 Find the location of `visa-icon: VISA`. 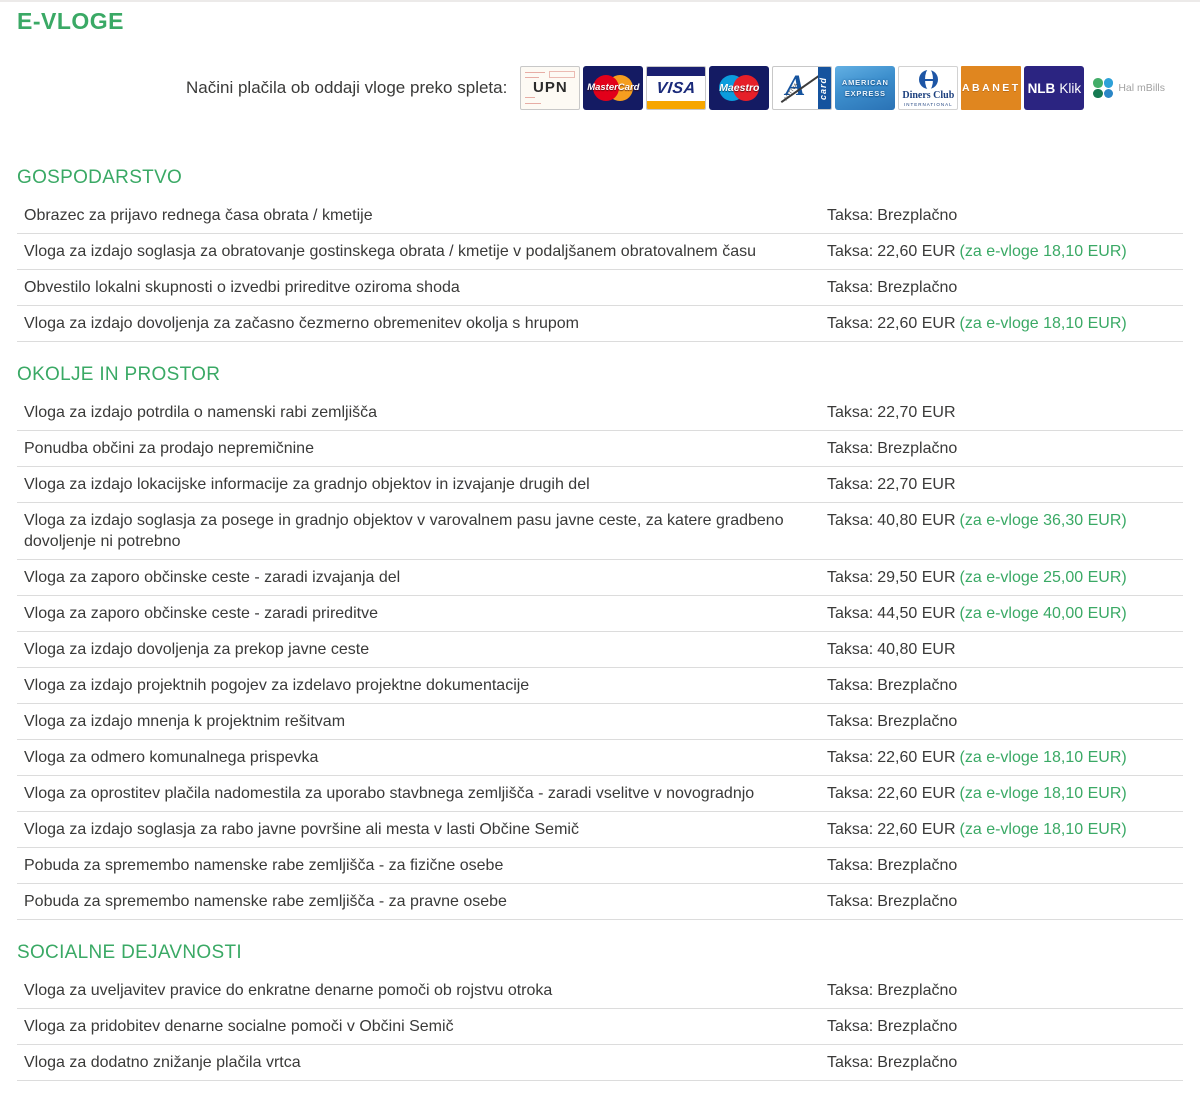

visa-icon: VISA is located at coordinates (676, 88).